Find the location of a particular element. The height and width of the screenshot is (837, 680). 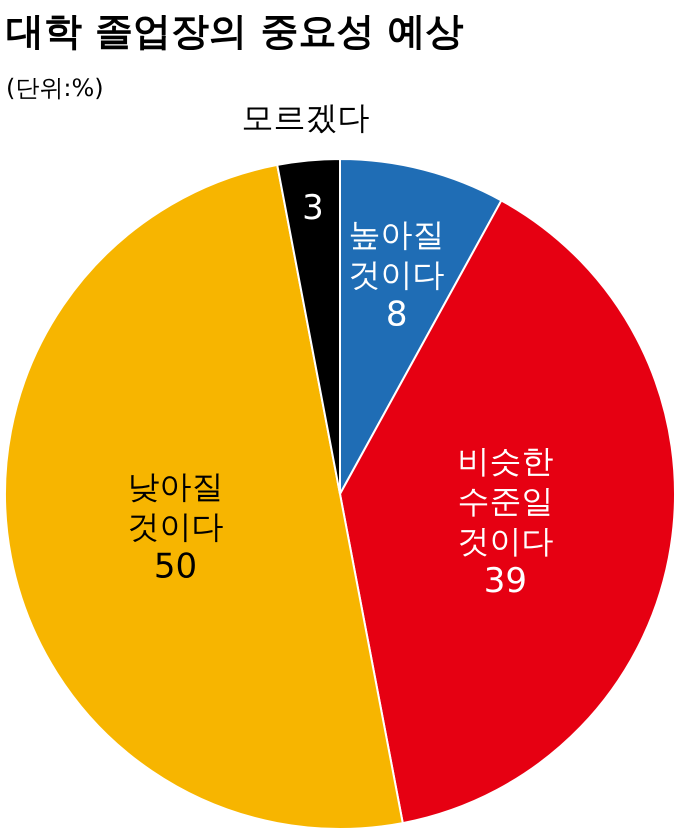

data-label: 3 is located at coordinates (313, 208).